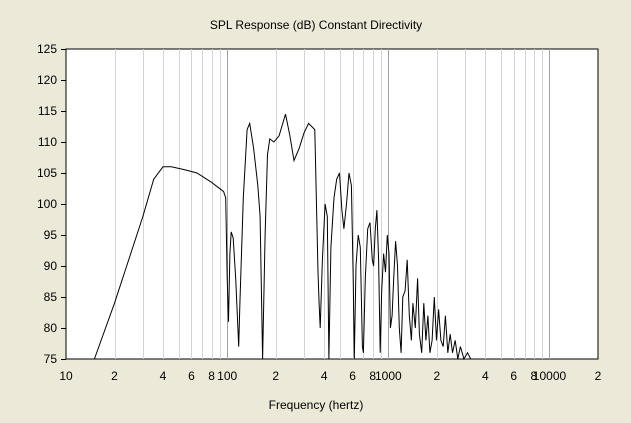  I want to click on y-tick-label: 105, so click(47, 173).